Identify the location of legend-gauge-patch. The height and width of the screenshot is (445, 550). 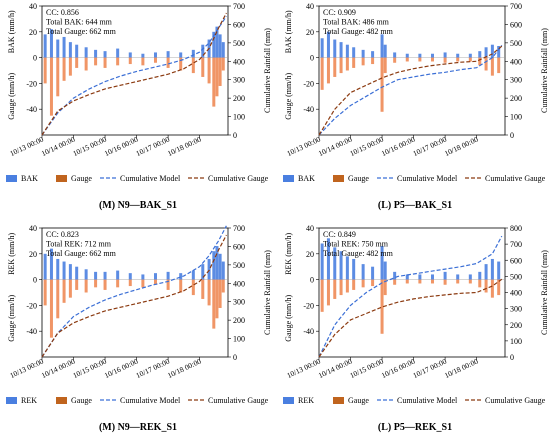
(61, 178).